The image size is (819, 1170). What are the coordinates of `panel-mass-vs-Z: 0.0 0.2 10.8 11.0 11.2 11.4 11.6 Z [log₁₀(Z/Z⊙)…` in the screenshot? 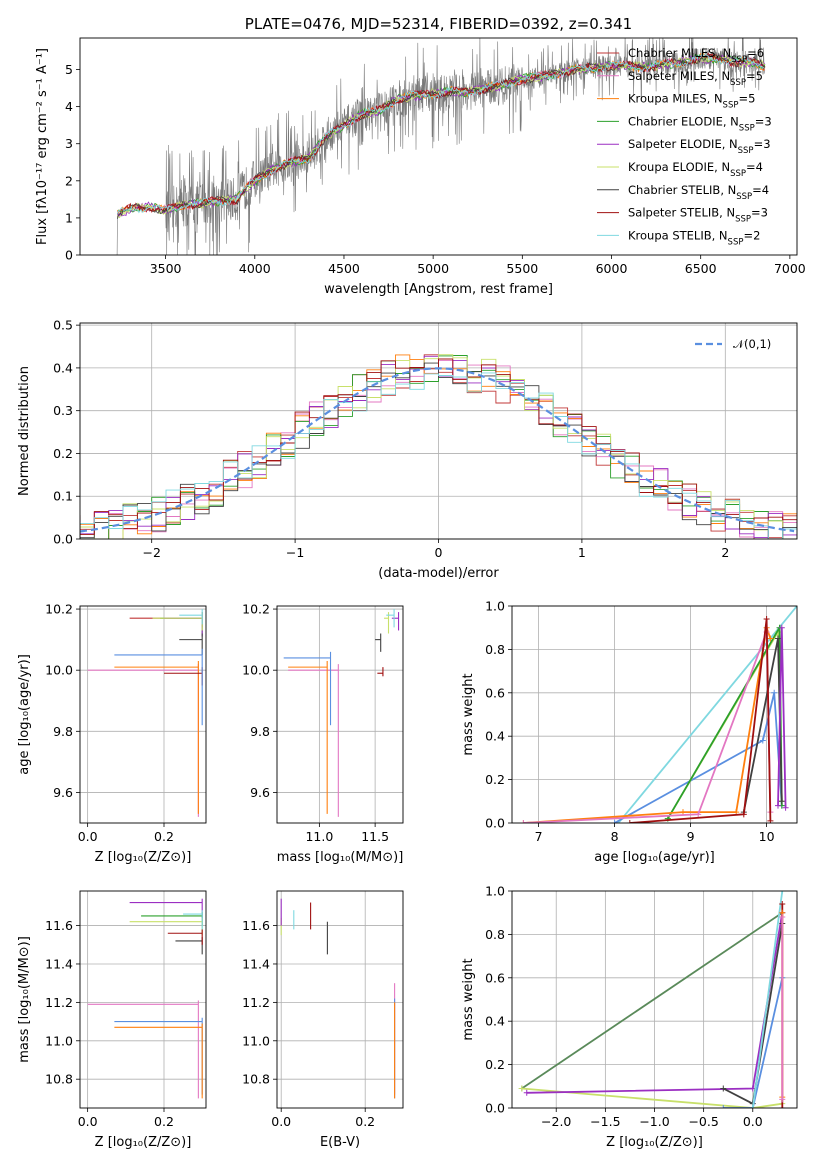 It's located at (112, 1020).